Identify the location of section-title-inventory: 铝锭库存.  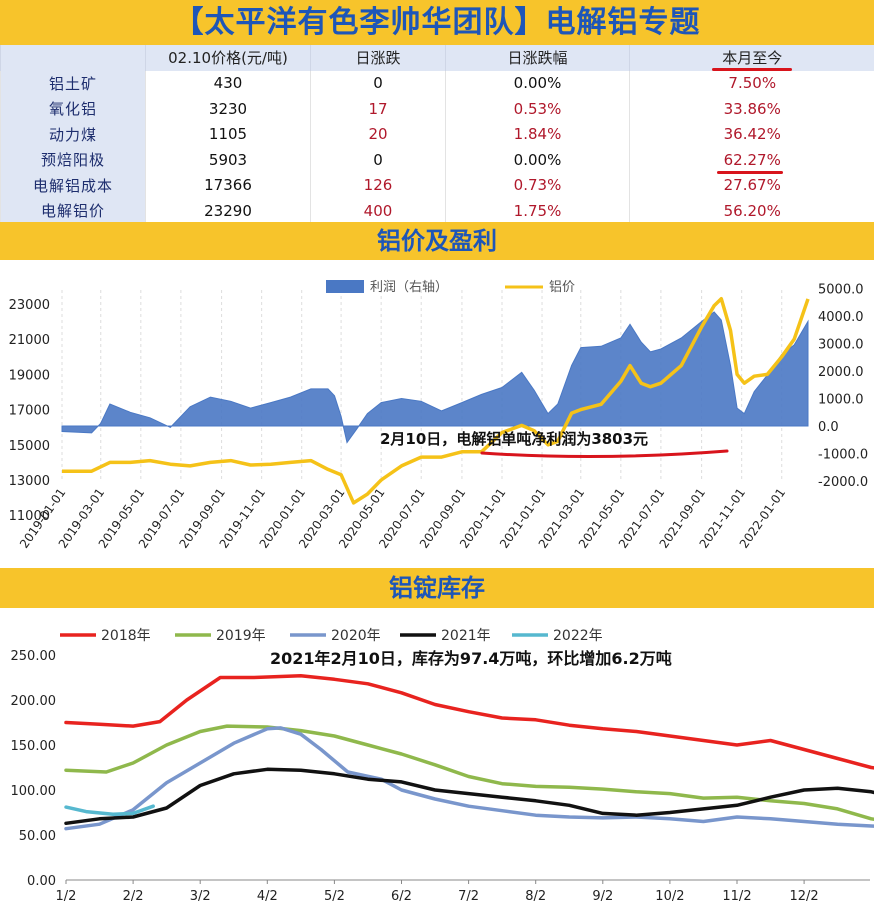
(437, 588).